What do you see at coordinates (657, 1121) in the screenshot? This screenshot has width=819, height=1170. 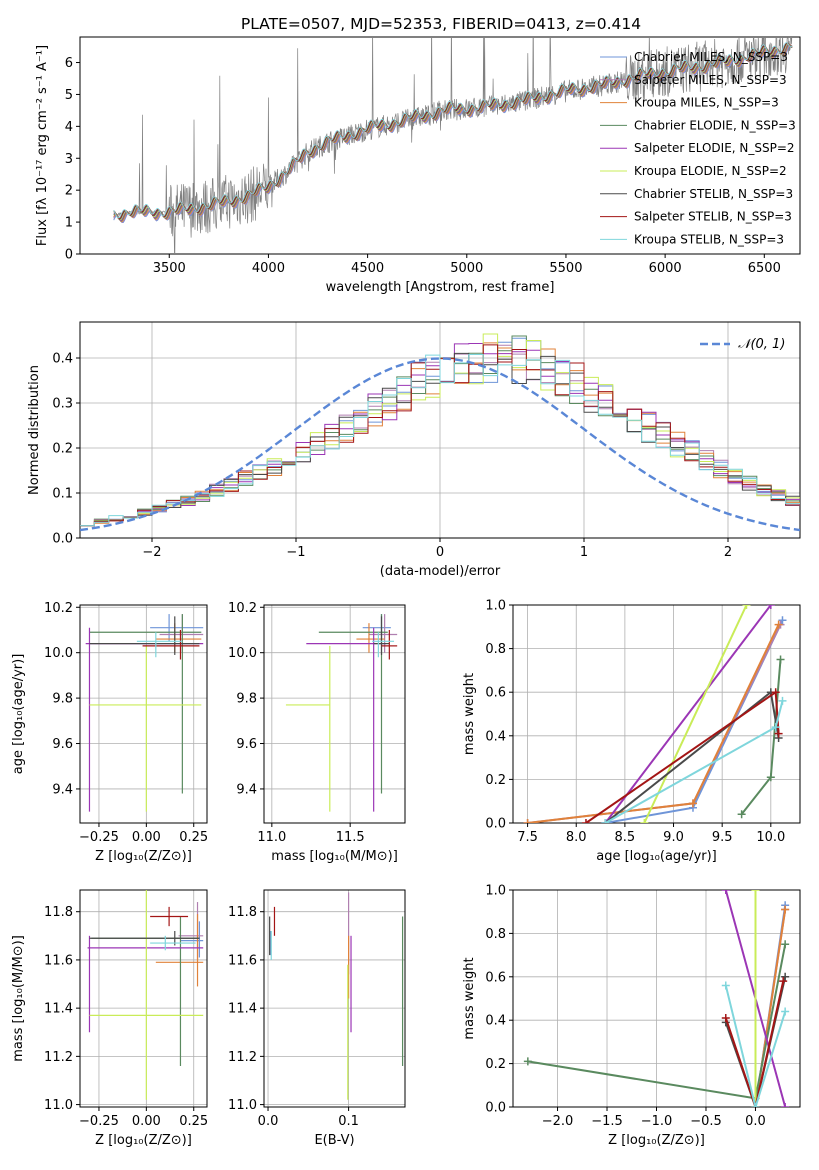 I see `x-tick-label: −1.0` at bounding box center [657, 1121].